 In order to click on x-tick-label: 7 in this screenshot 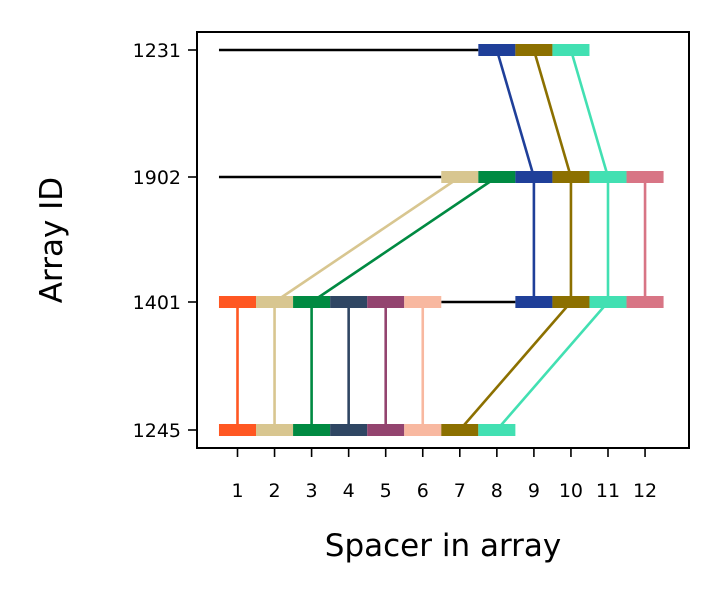, I will do `click(460, 491)`.